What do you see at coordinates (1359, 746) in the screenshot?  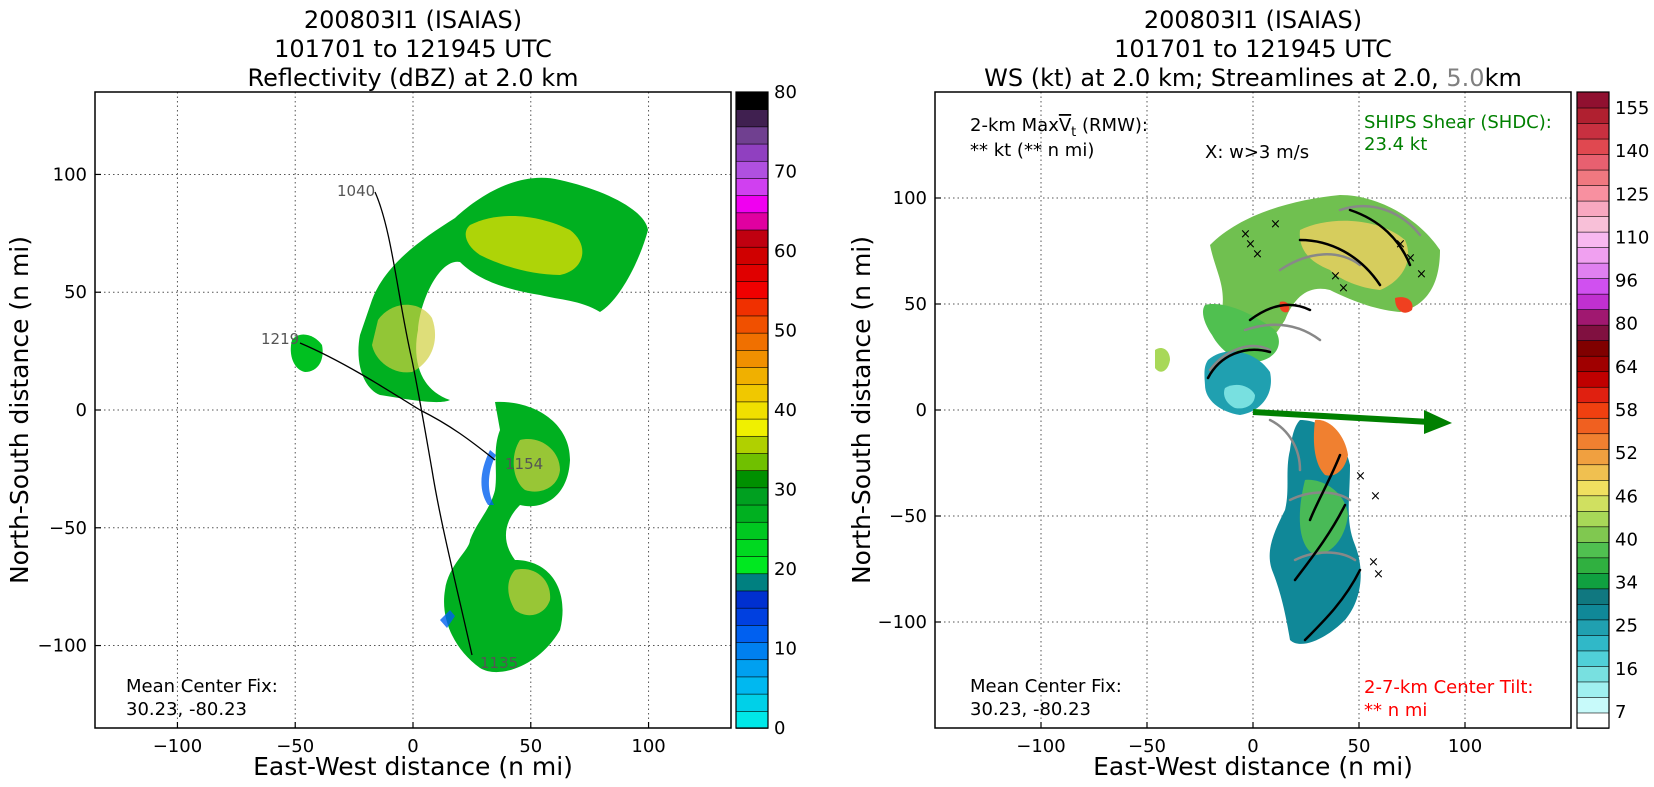 I see `right-x-tick-label: 50` at bounding box center [1359, 746].